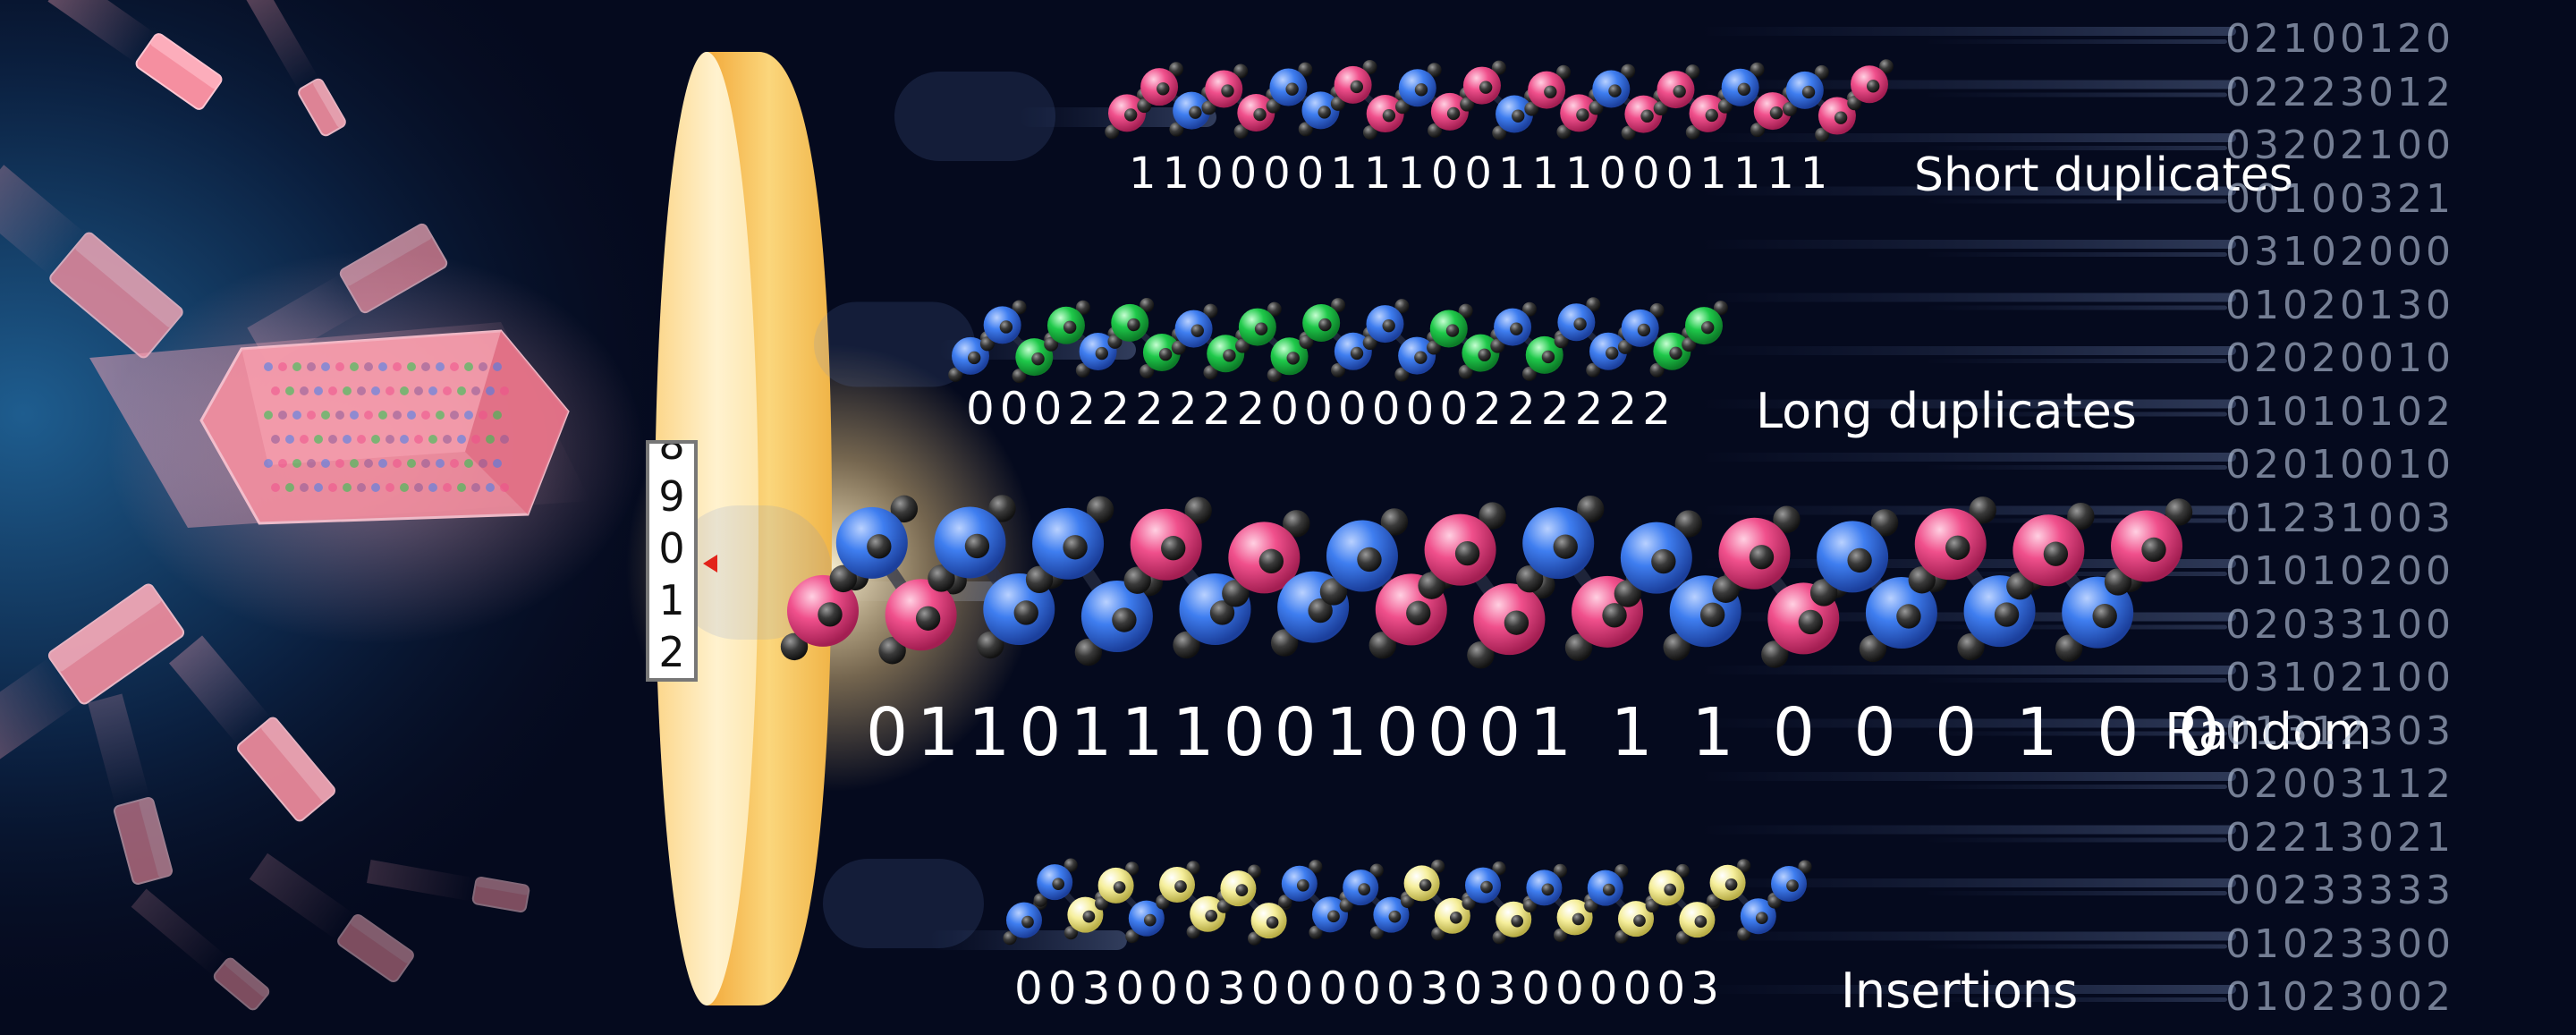 Image resolution: width=2576 pixels, height=1035 pixels. Describe the element at coordinates (2339, 997) in the screenshot. I see `background-code: 01023002` at that location.